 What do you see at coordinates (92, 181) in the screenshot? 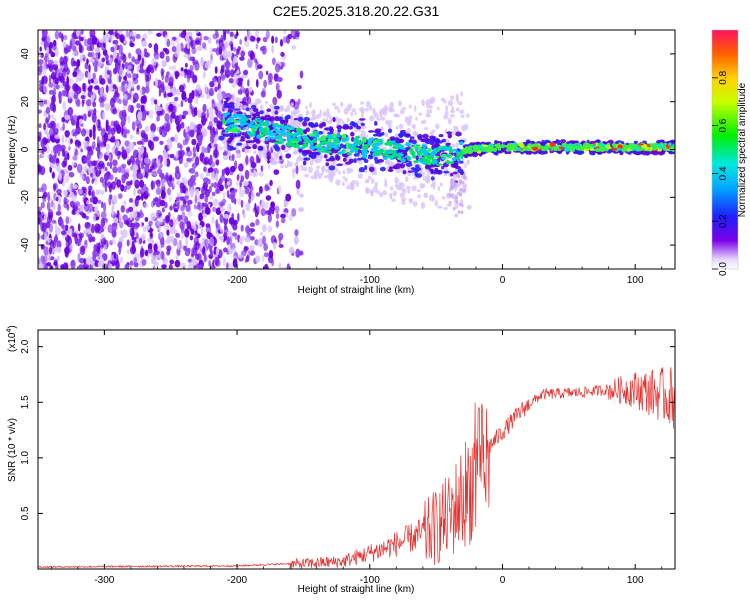
I see `noise-point-2071` at bounding box center [92, 181].